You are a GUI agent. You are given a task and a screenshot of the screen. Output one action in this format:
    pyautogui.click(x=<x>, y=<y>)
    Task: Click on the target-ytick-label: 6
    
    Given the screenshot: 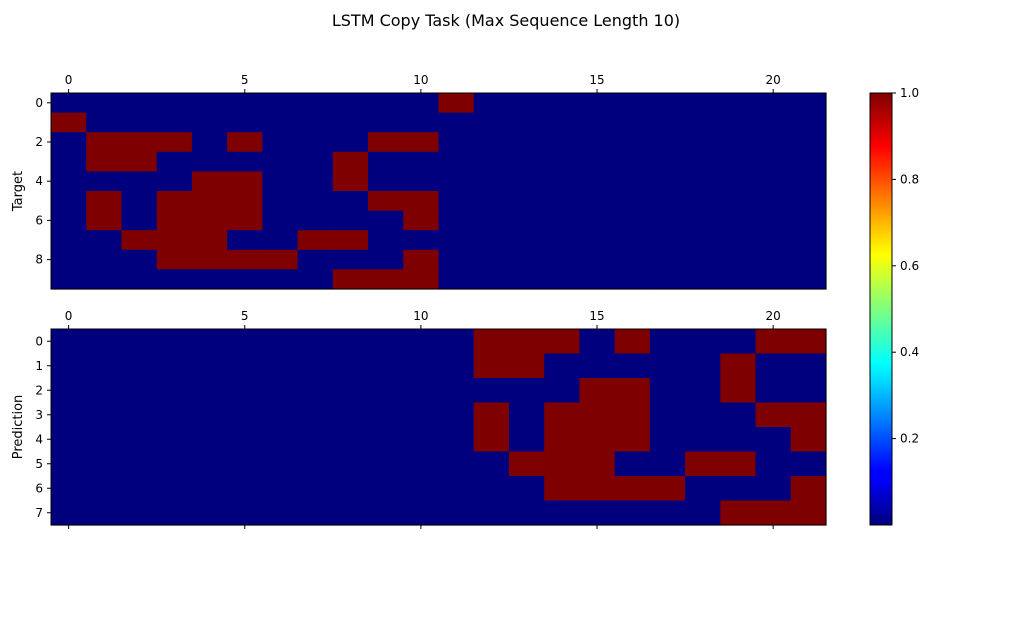 What is the action you would take?
    pyautogui.click(x=39, y=220)
    